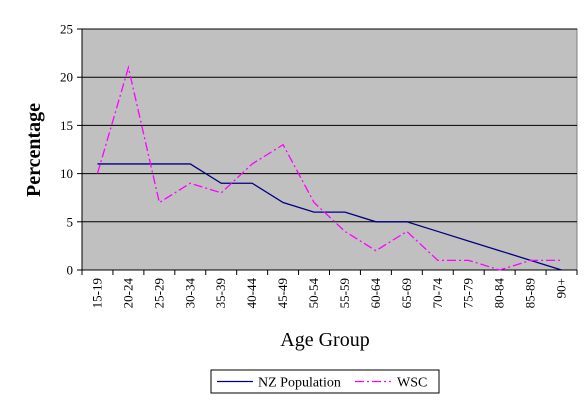 The width and height of the screenshot is (586, 404). I want to click on y-tick-label: 15, so click(66, 125).